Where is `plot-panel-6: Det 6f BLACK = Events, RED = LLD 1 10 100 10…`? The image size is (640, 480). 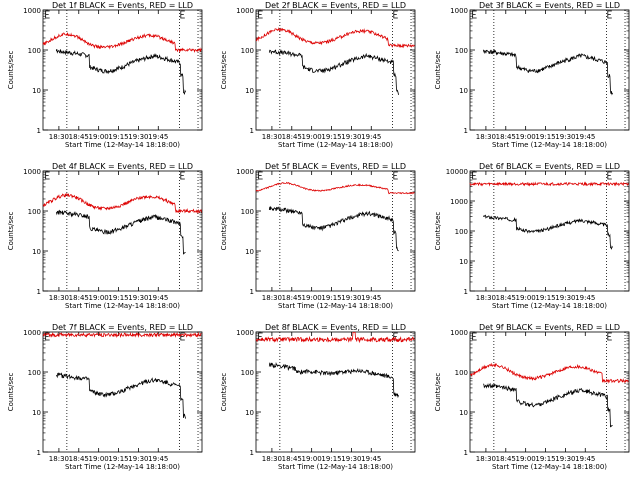
plot-panel-6: Det 6f BLACK = Events, RED = LLD 1 10 100 10… is located at coordinates (532, 236).